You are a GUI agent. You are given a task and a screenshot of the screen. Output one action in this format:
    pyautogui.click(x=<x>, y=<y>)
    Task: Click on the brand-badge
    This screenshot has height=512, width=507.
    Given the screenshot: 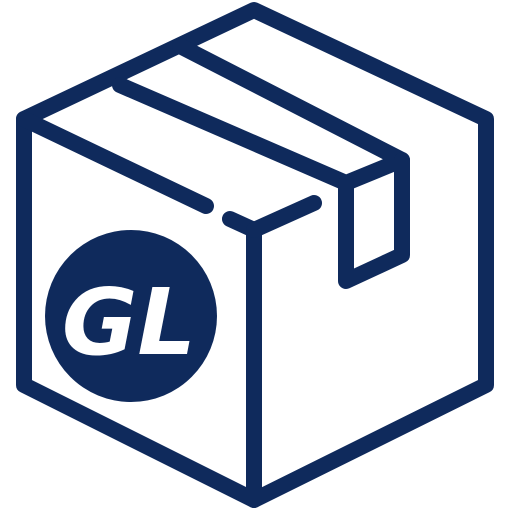 What is the action you would take?
    pyautogui.click(x=131, y=316)
    